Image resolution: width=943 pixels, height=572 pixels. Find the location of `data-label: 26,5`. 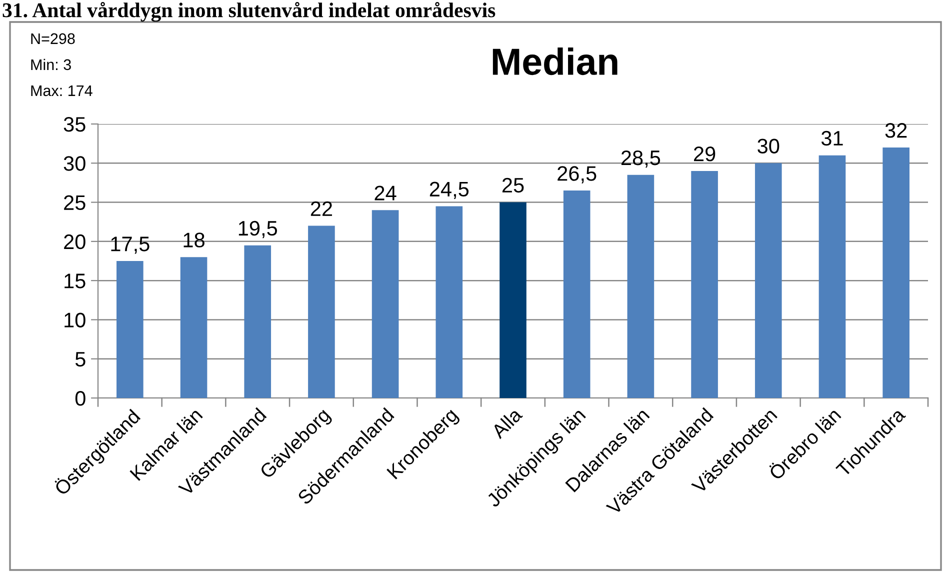

data-label: 26,5 is located at coordinates (577, 175).